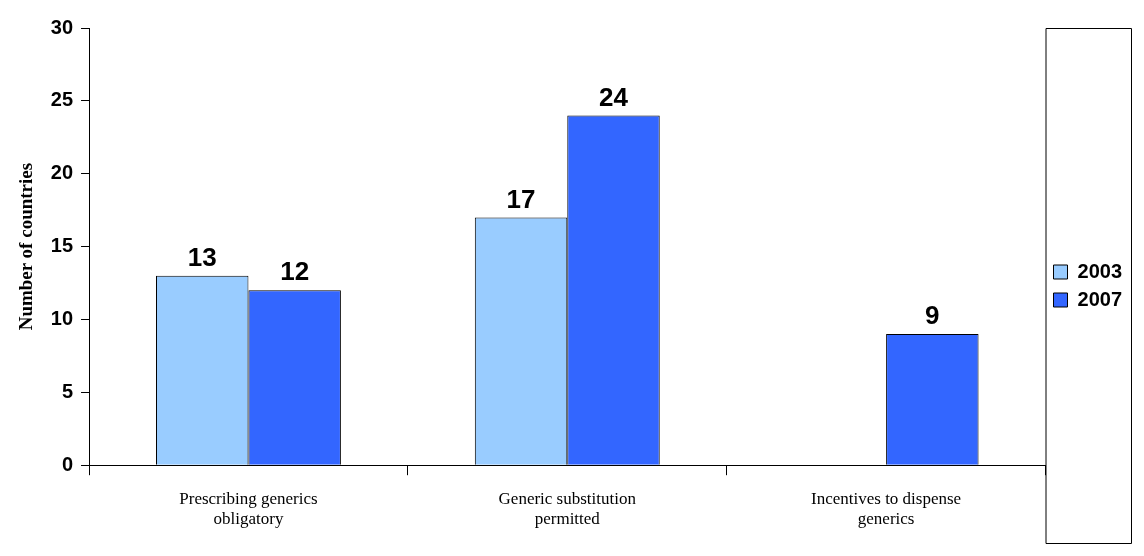 The image size is (1144, 556). What do you see at coordinates (614, 96) in the screenshot?
I see `data-label: 24` at bounding box center [614, 96].